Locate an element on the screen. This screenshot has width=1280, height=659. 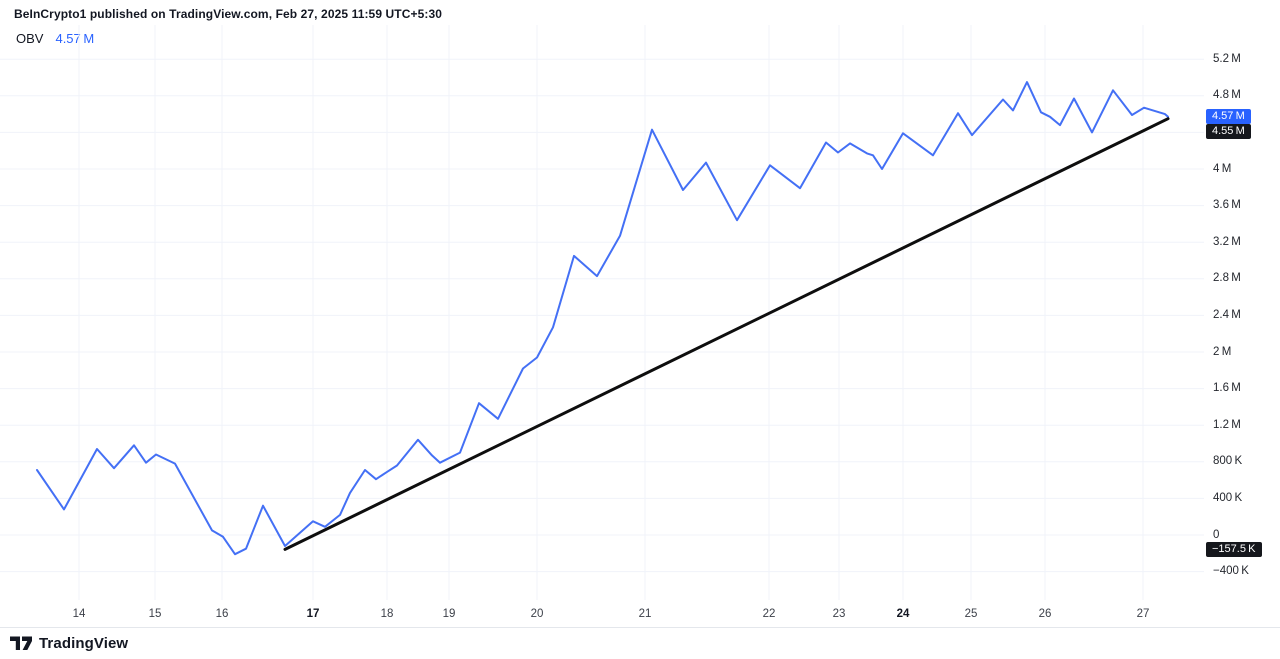
indicator-legend: OBV 4.57 M is located at coordinates (55, 38).